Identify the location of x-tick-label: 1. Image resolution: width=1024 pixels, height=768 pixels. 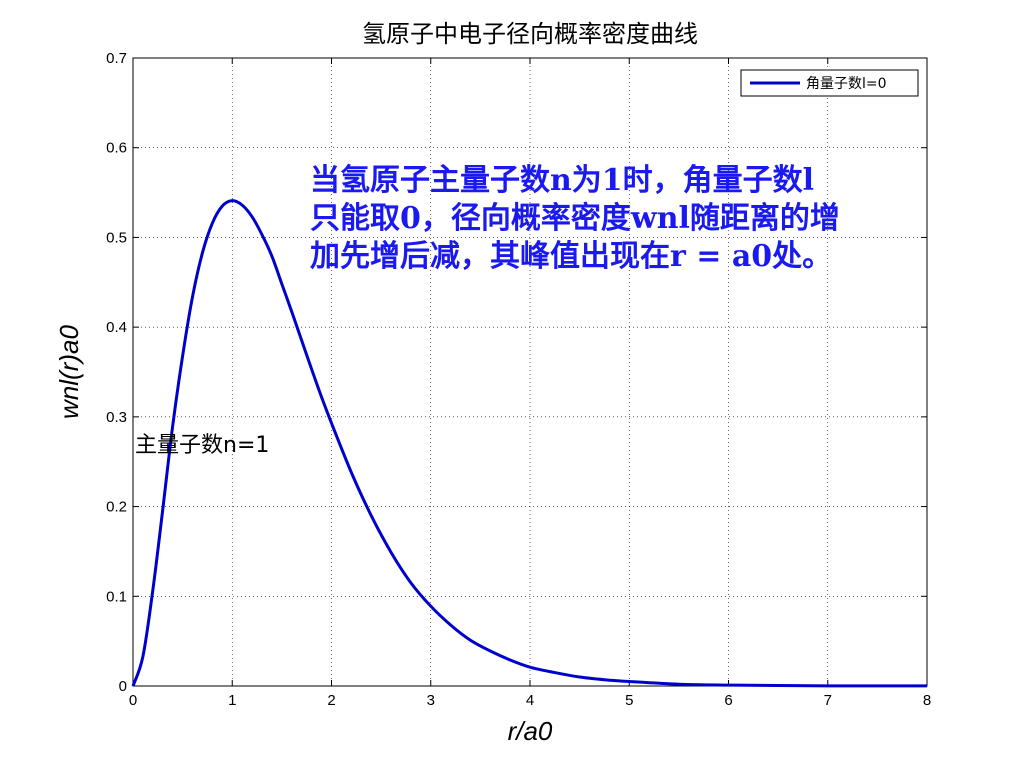
(232, 700).